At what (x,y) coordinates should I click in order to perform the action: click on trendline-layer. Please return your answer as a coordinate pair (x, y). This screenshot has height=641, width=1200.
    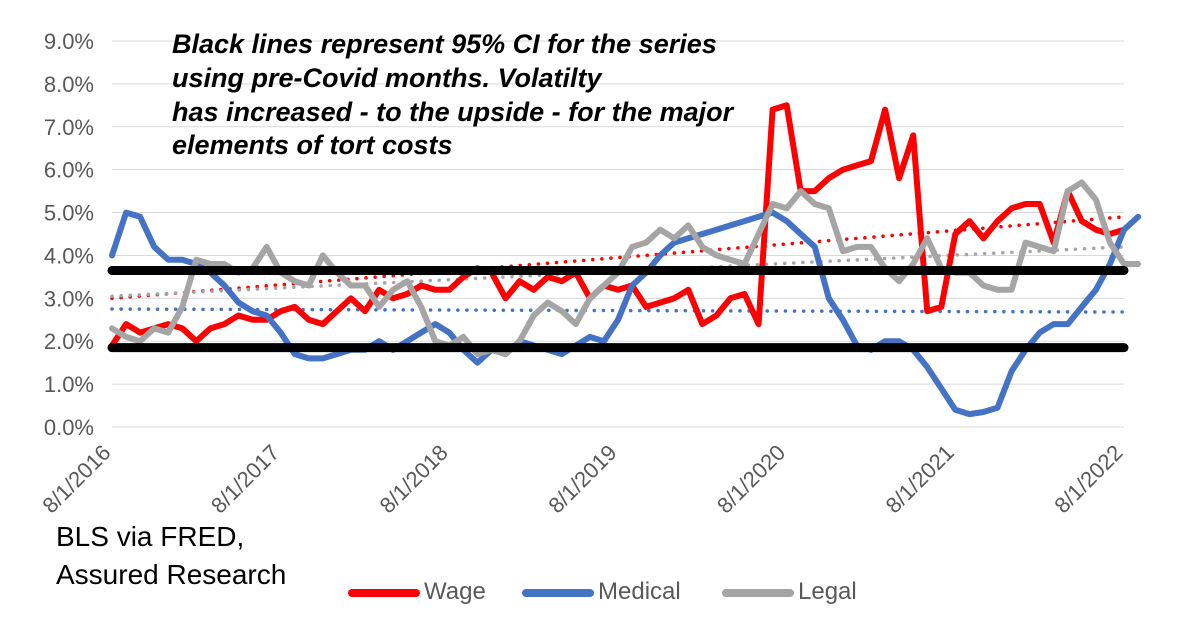
    Looking at the image, I should click on (618, 264).